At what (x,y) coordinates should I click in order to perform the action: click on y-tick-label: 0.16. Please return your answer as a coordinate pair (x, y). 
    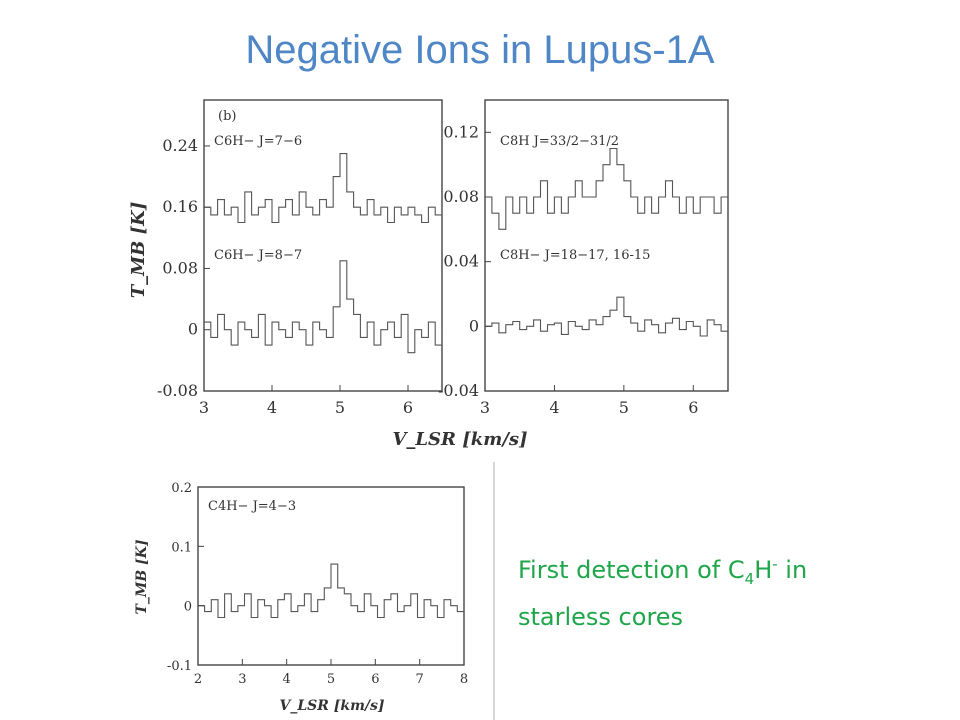
    Looking at the image, I should click on (180, 206).